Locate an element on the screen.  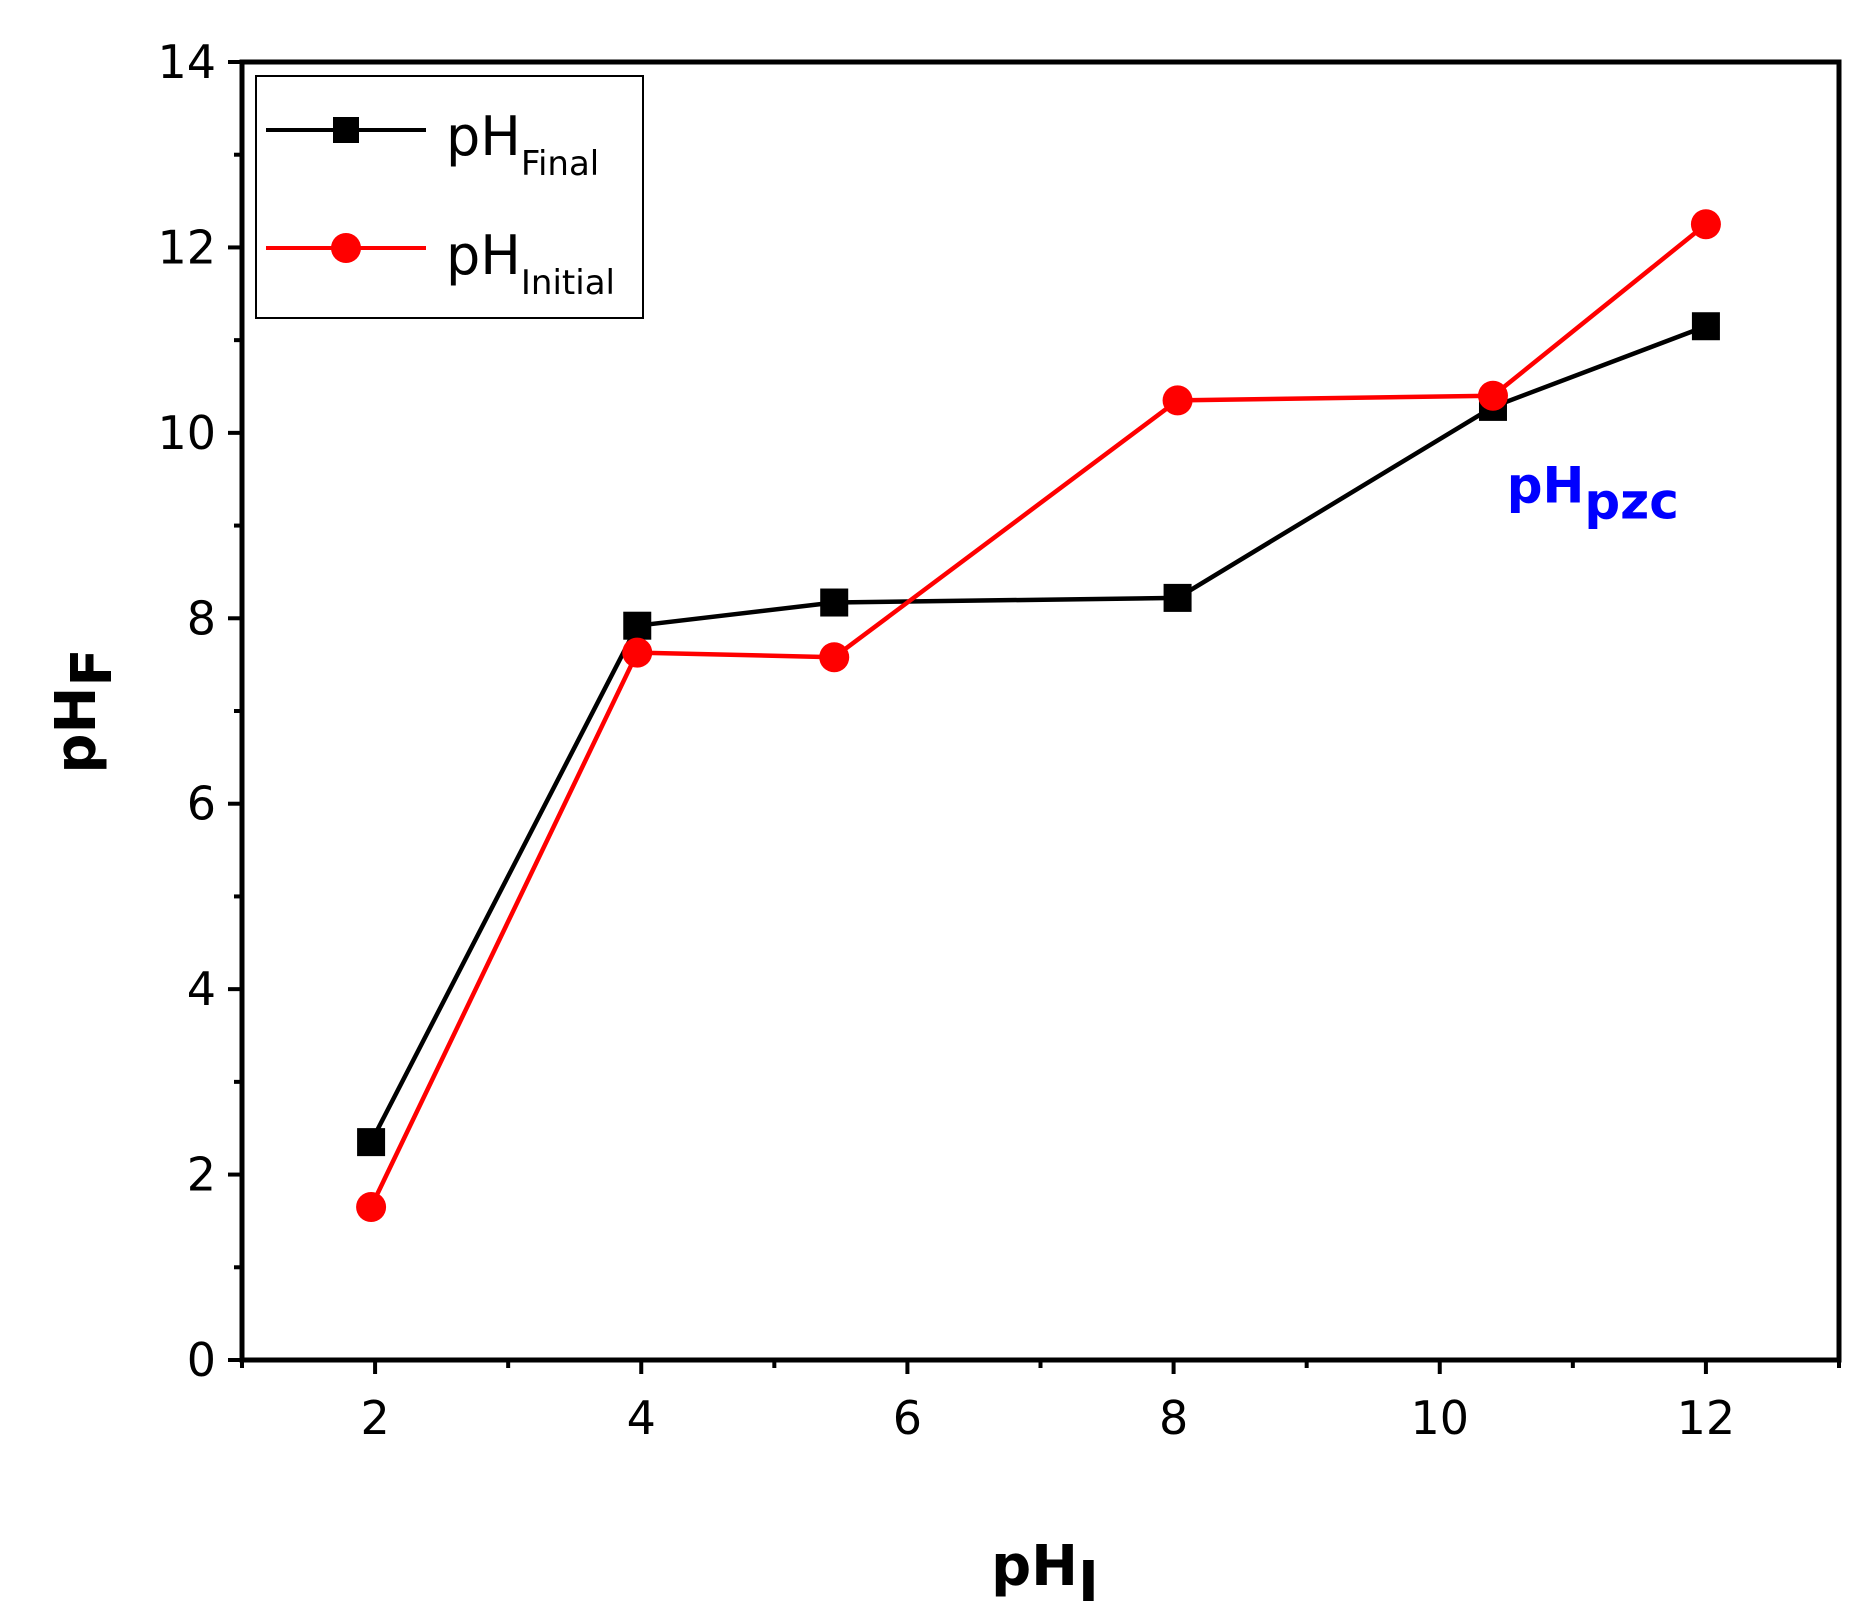
x-tick-label: 12 is located at coordinates (1706, 1418).